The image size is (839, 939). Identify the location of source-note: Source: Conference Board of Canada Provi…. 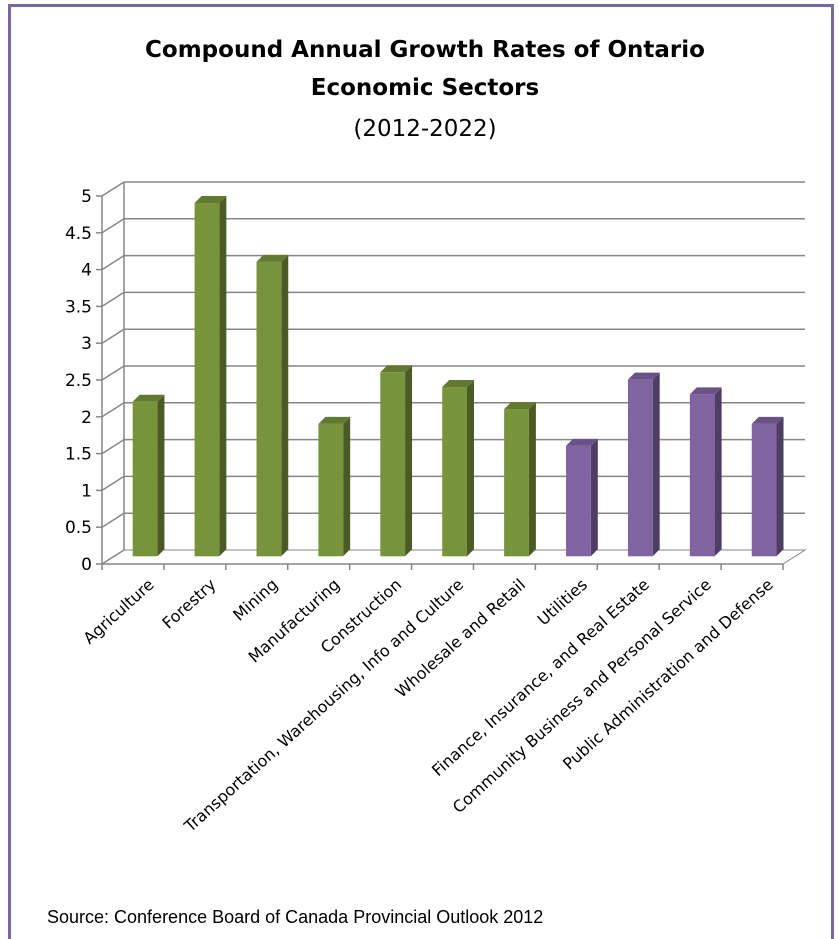
(295, 917).